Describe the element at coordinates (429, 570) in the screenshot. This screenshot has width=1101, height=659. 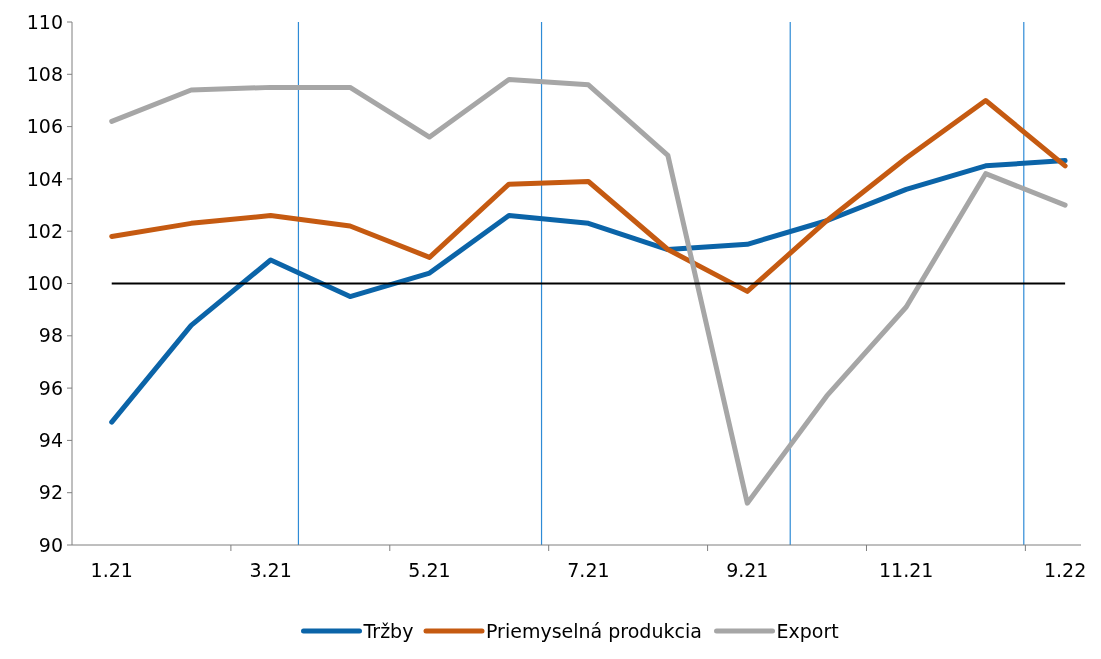
I see `x-tick-label: 5.21` at that location.